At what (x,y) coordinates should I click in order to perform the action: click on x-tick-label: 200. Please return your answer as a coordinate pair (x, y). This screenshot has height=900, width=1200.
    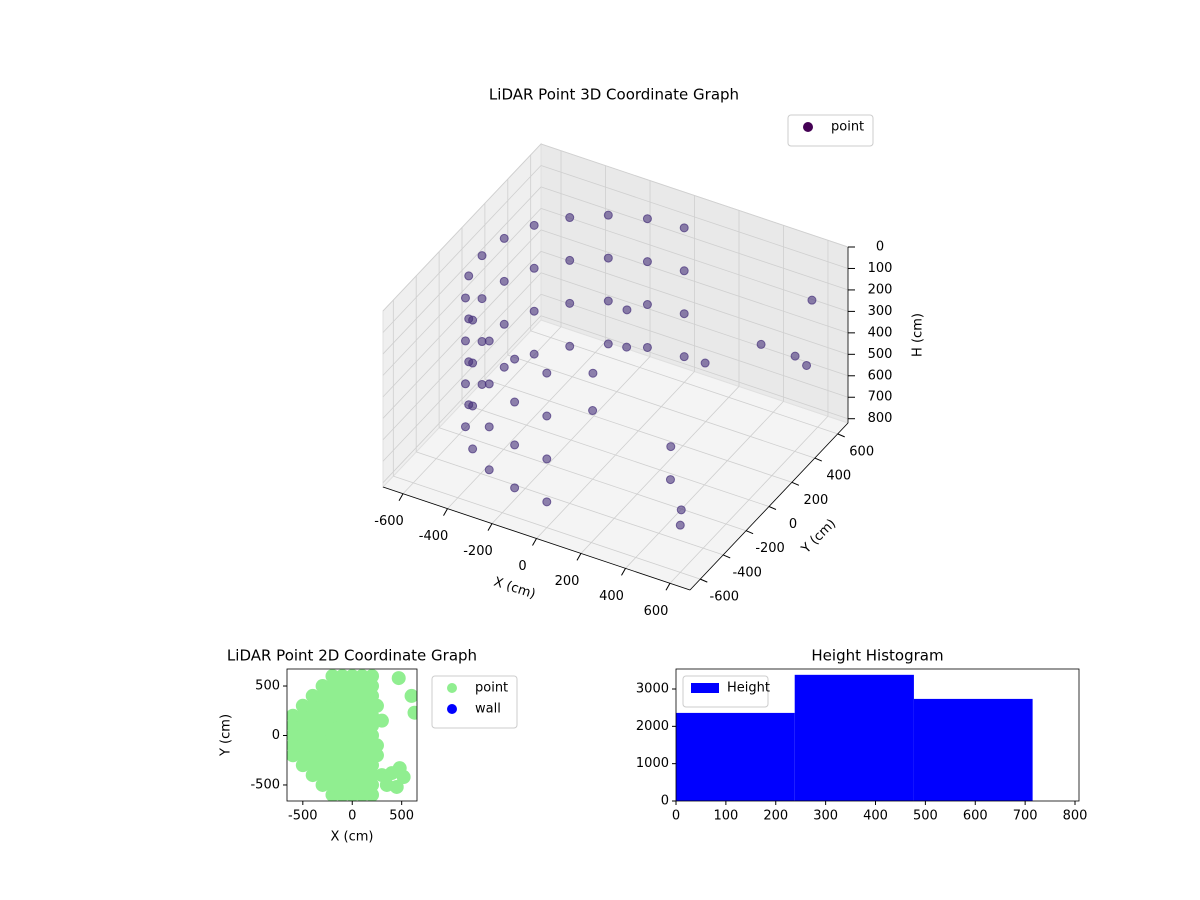
    Looking at the image, I should click on (567, 581).